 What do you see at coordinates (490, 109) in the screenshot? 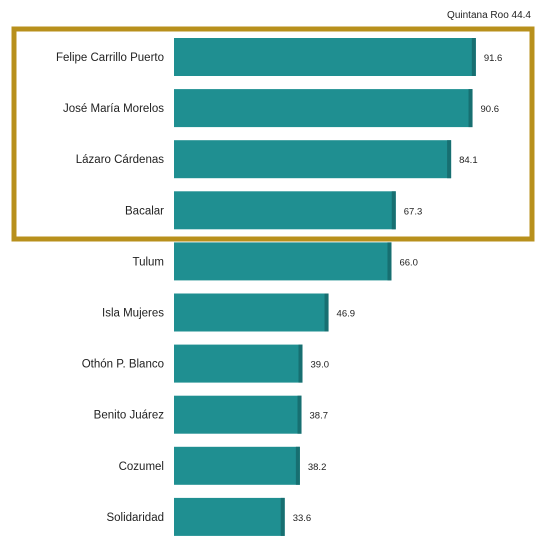
I see `value-label: 90.6` at bounding box center [490, 109].